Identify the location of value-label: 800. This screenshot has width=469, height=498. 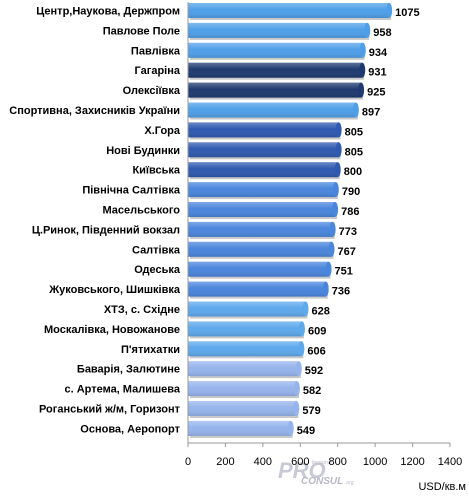
(353, 172).